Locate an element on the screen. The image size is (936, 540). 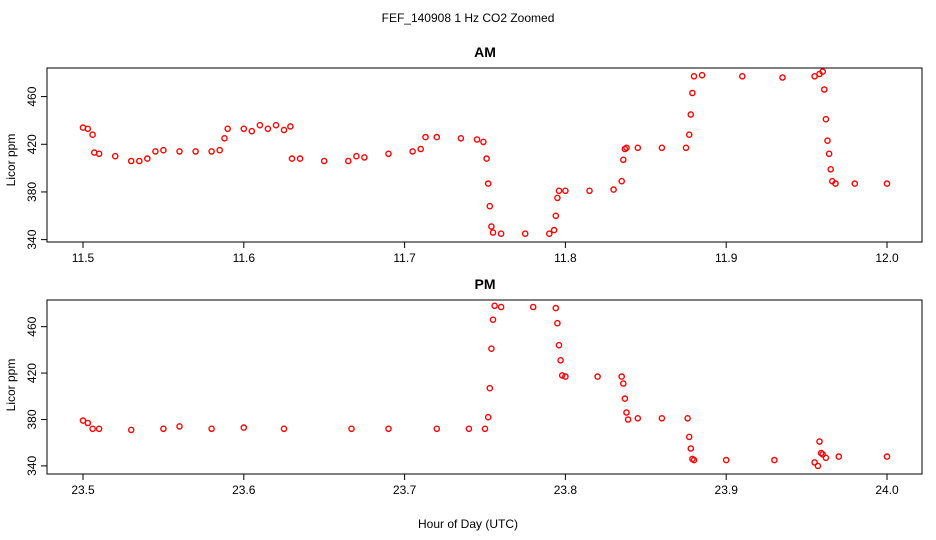
x-axis-label: Hour of Day (UTC) is located at coordinates (468, 524).